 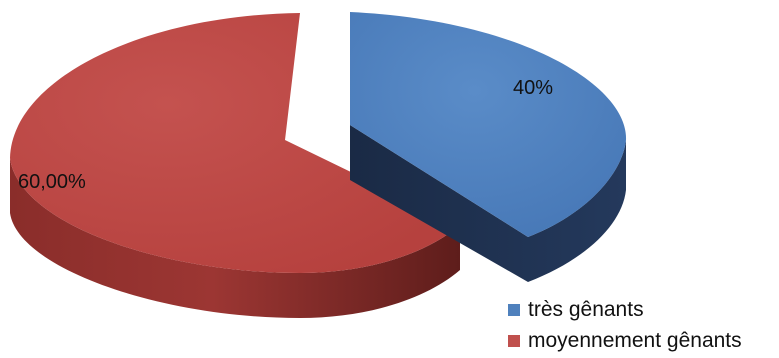 What do you see at coordinates (514, 340) in the screenshot?
I see `legend-swatch-moyennement-genants` at bounding box center [514, 340].